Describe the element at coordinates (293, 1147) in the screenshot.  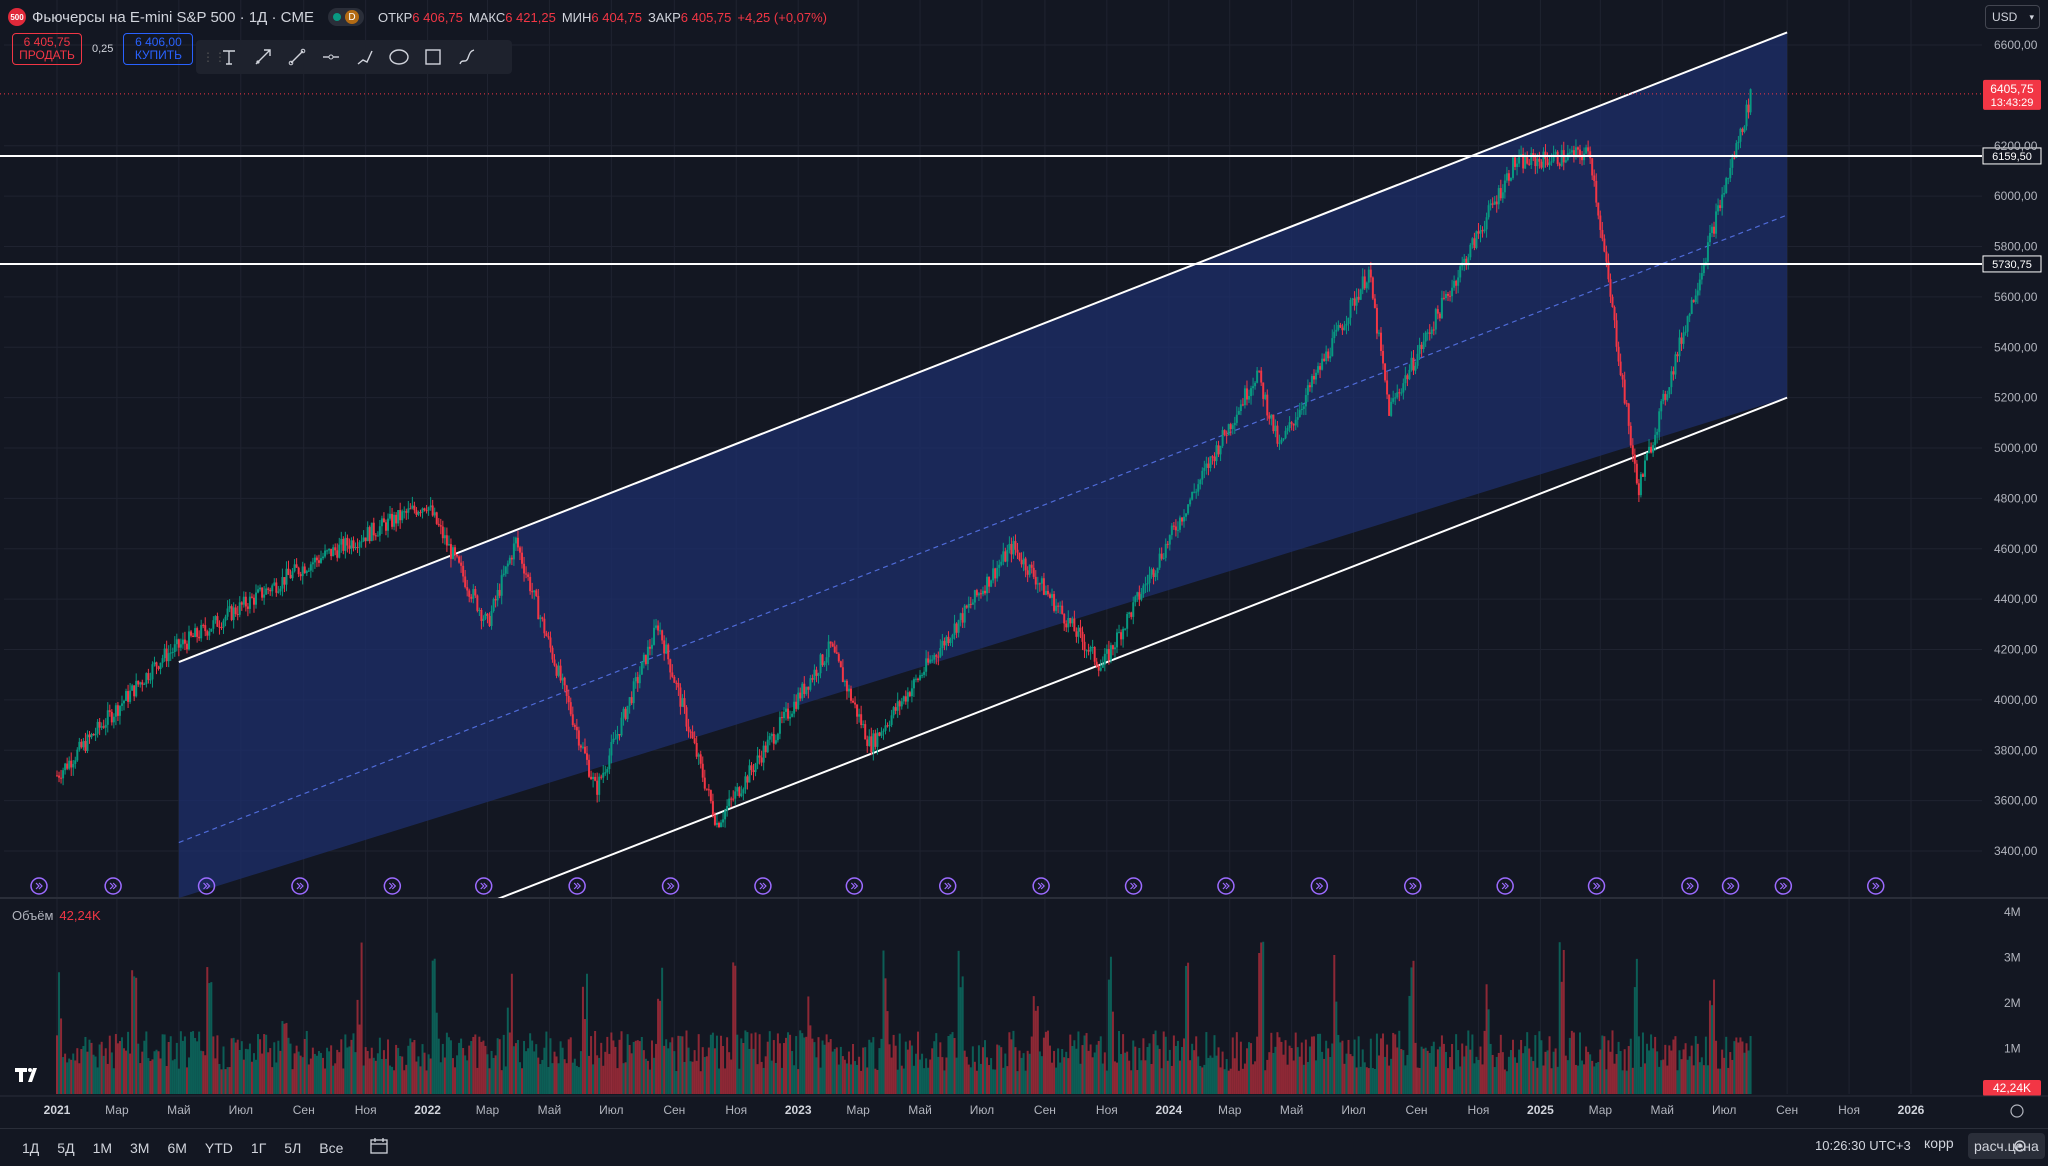
I see `range-7: 5Л` at that location.